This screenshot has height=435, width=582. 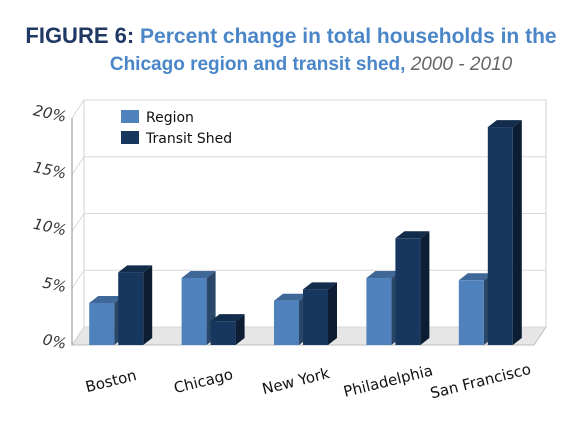 I want to click on bar-chicago-region, so click(x=194, y=311).